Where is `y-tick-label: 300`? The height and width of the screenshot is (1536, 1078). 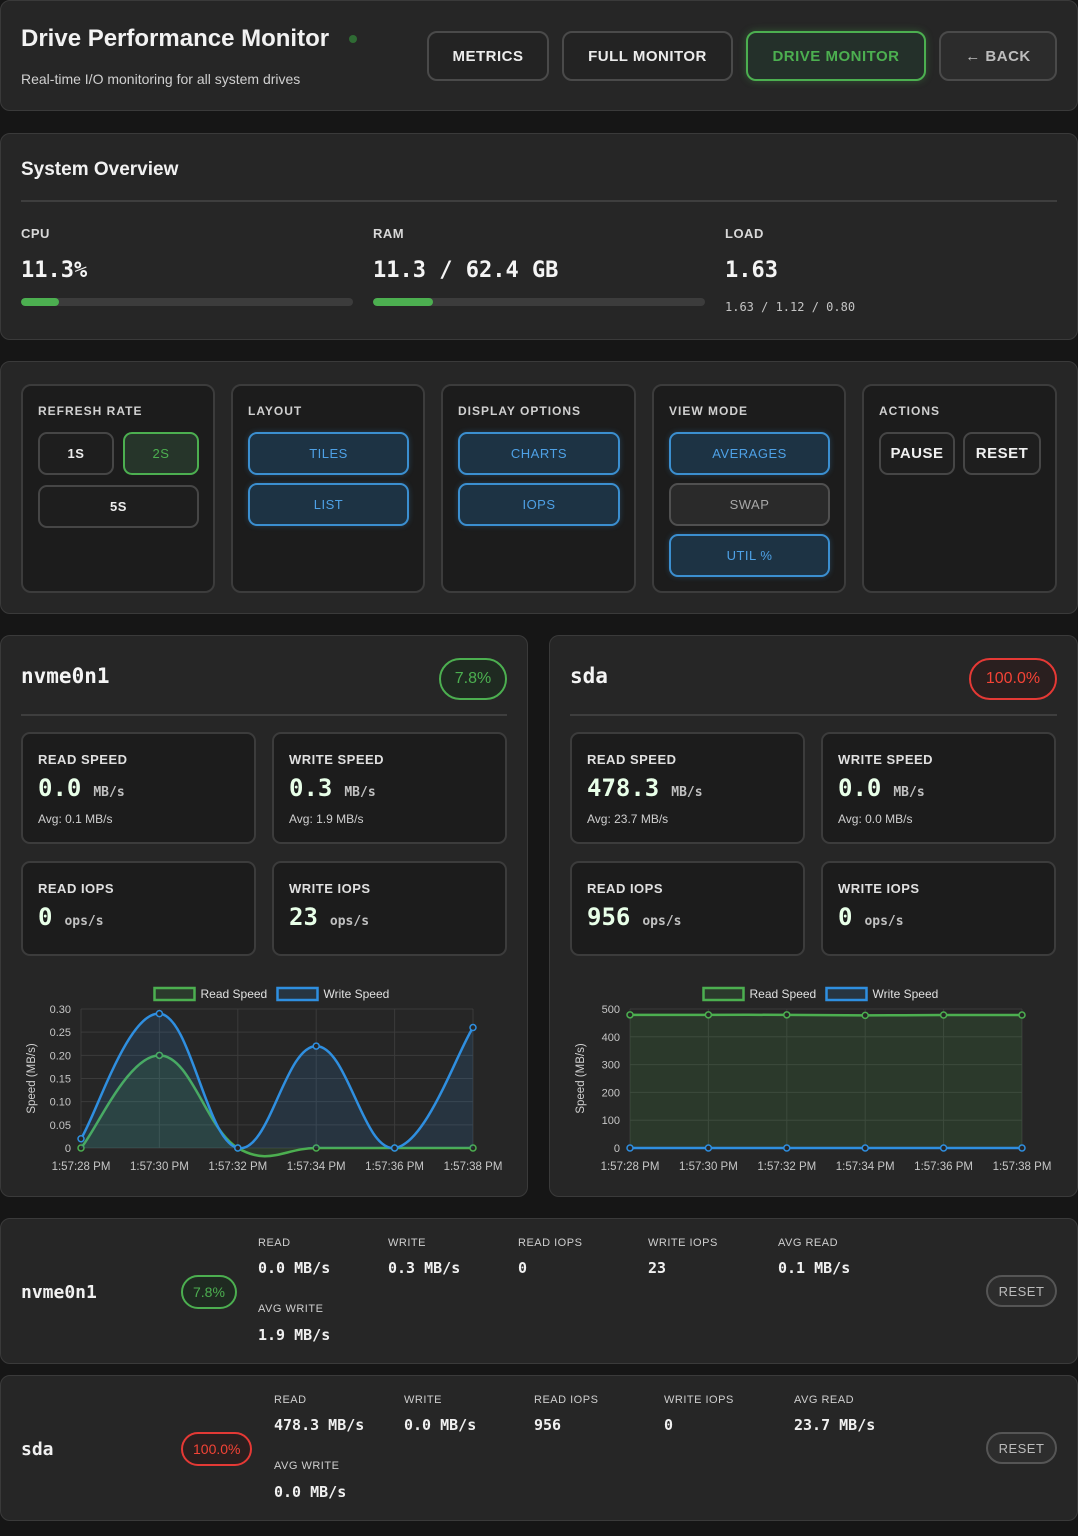
y-tick-label: 300 is located at coordinates (611, 1066).